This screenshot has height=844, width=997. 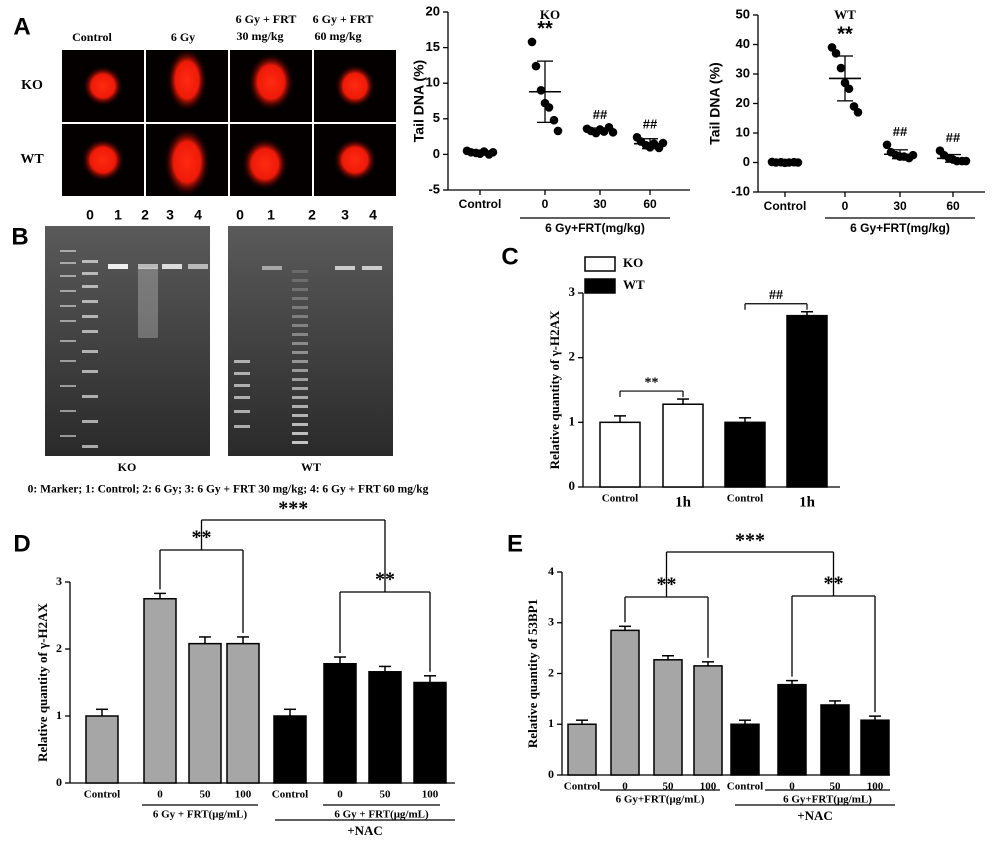 What do you see at coordinates (815, 815) in the screenshot?
I see `extra-label: +NAC` at bounding box center [815, 815].